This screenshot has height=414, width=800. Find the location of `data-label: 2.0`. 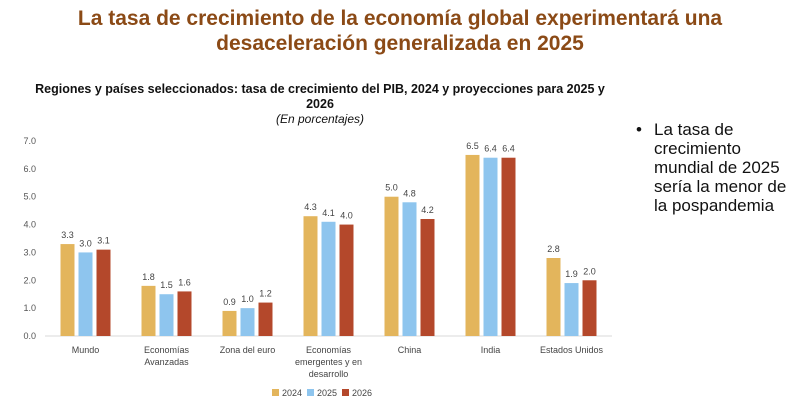

data-label: 2.0 is located at coordinates (589, 271).